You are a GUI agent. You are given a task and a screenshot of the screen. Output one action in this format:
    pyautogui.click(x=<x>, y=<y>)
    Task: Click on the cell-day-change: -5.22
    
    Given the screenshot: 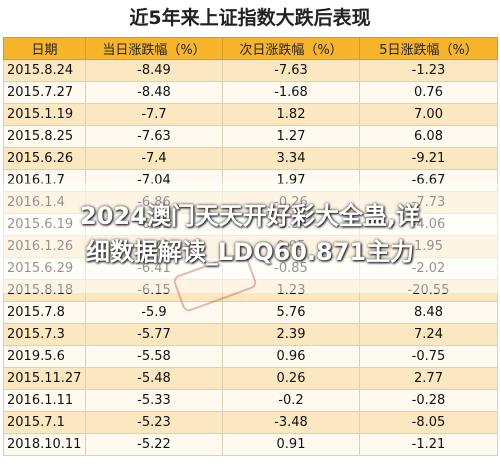 What is the action you would take?
    pyautogui.click(x=154, y=444)
    